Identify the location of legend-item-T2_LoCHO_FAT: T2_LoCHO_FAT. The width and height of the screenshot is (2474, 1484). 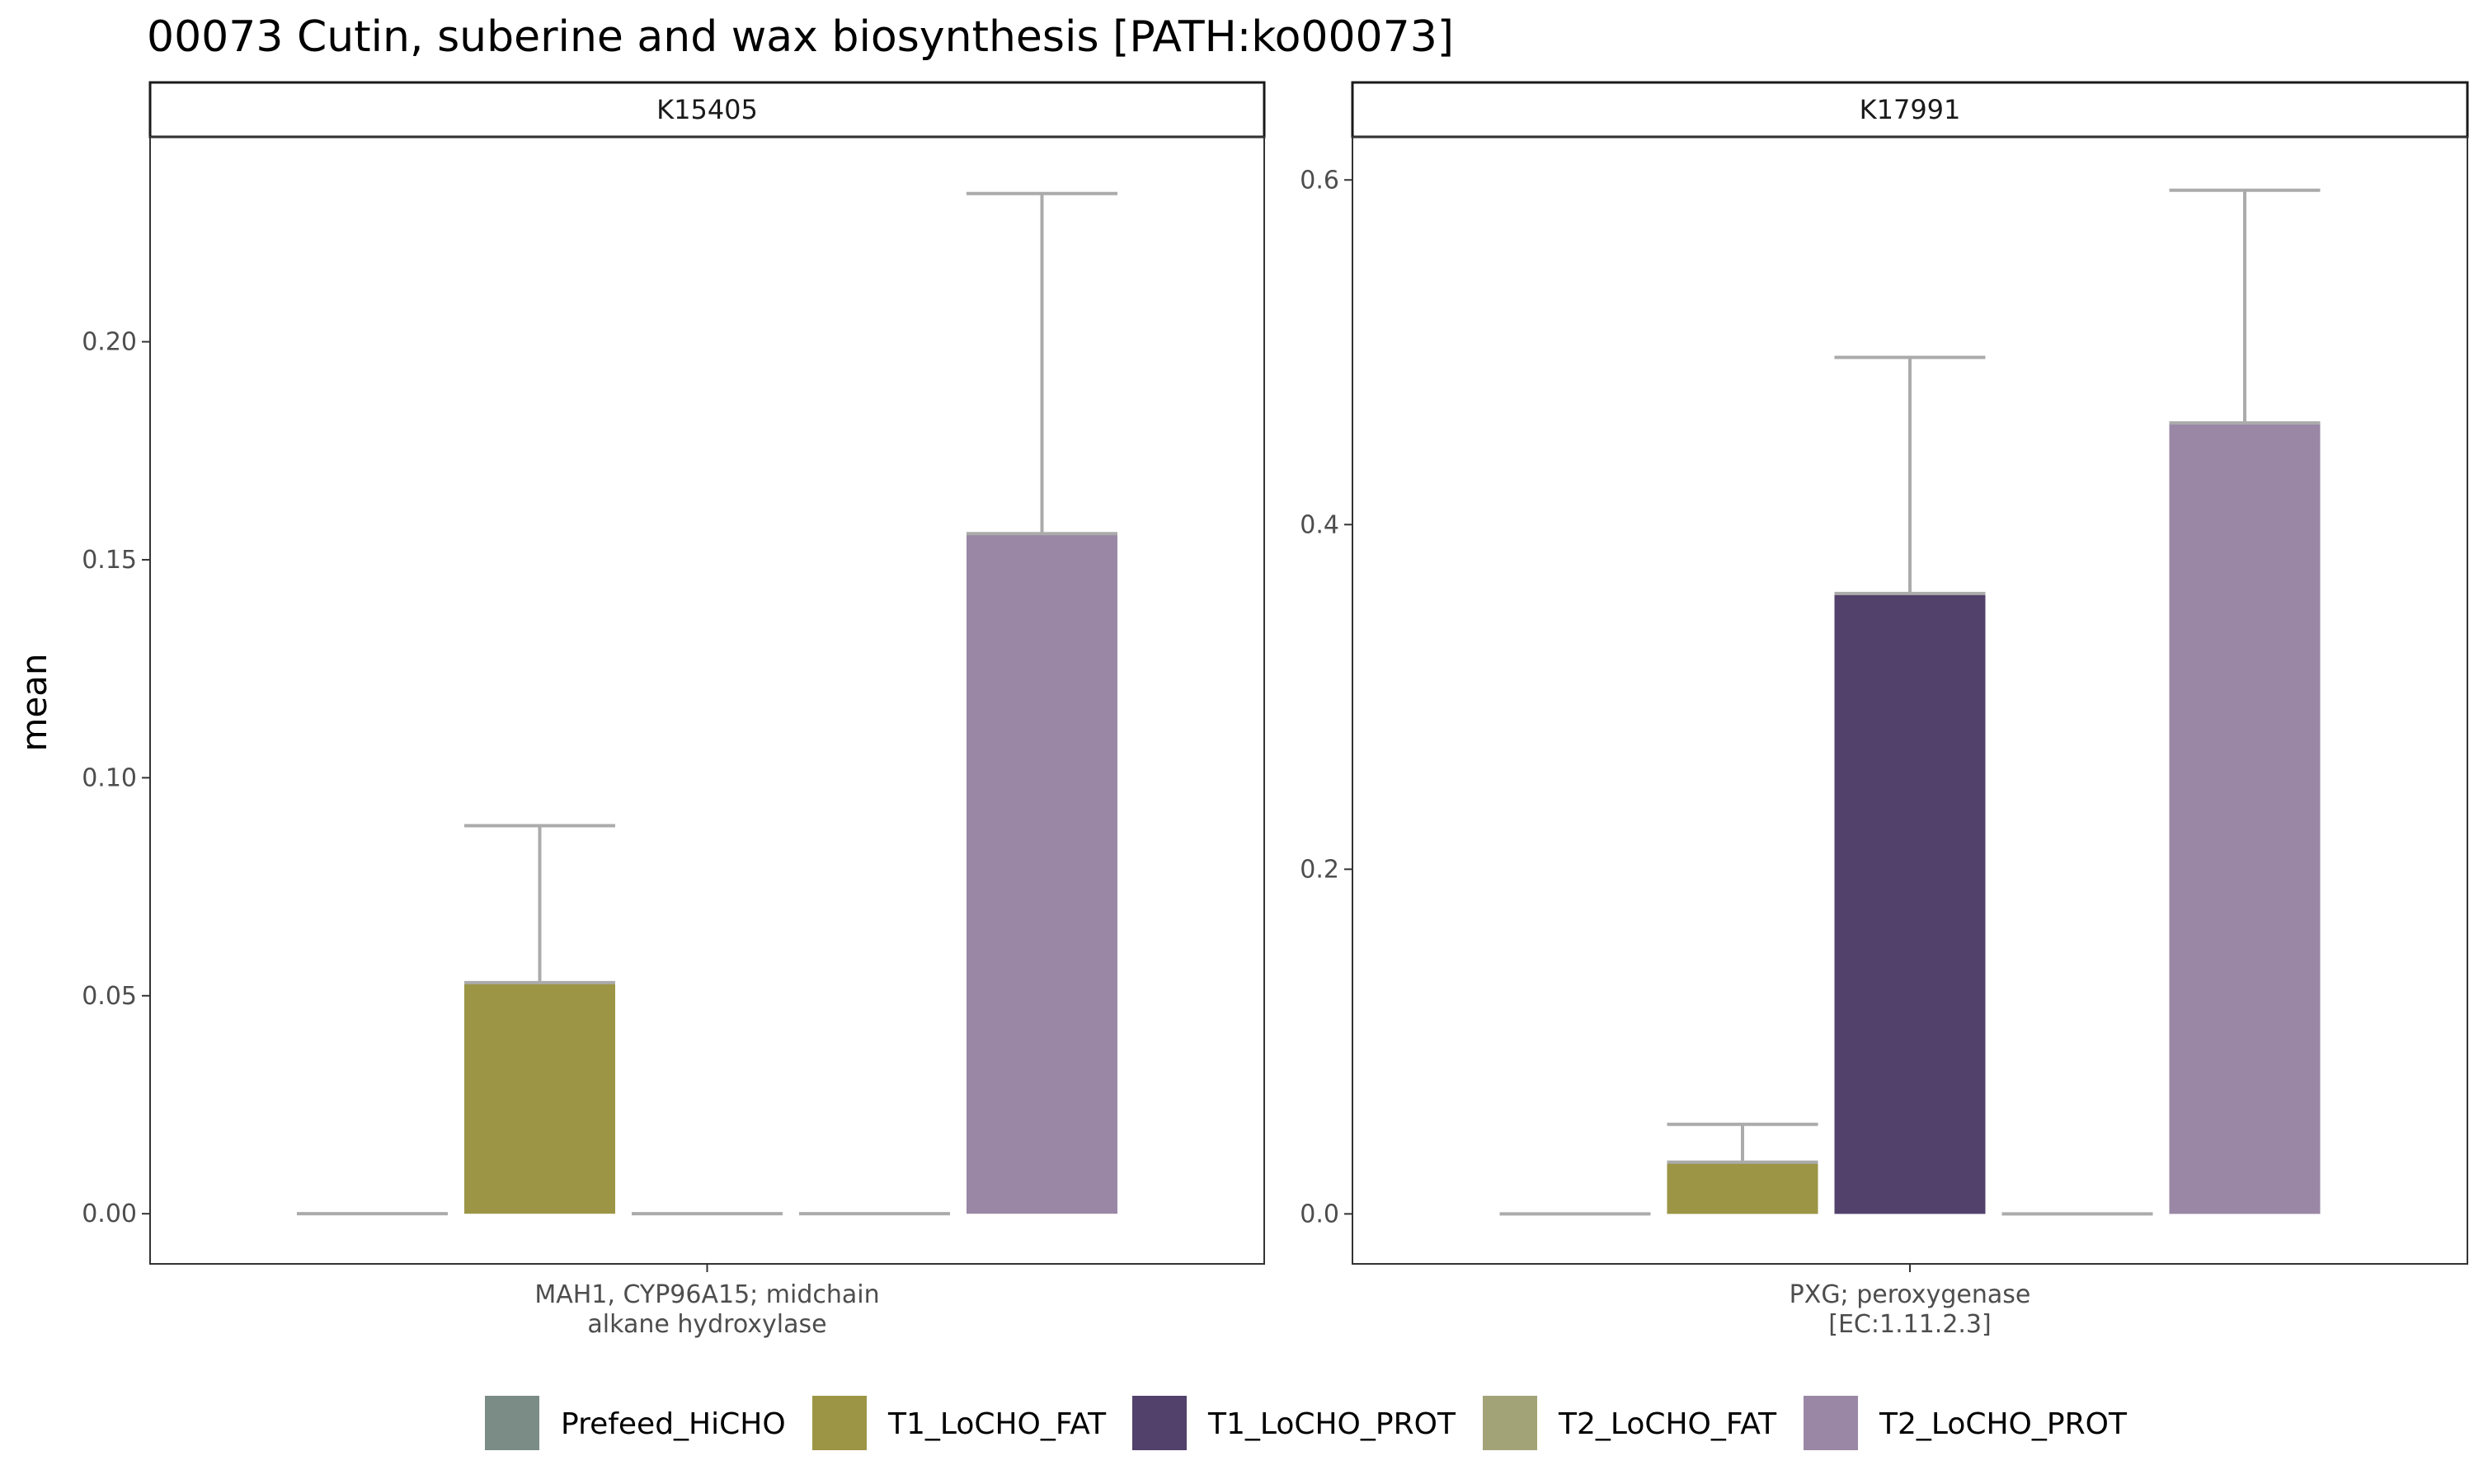
(1630, 1423).